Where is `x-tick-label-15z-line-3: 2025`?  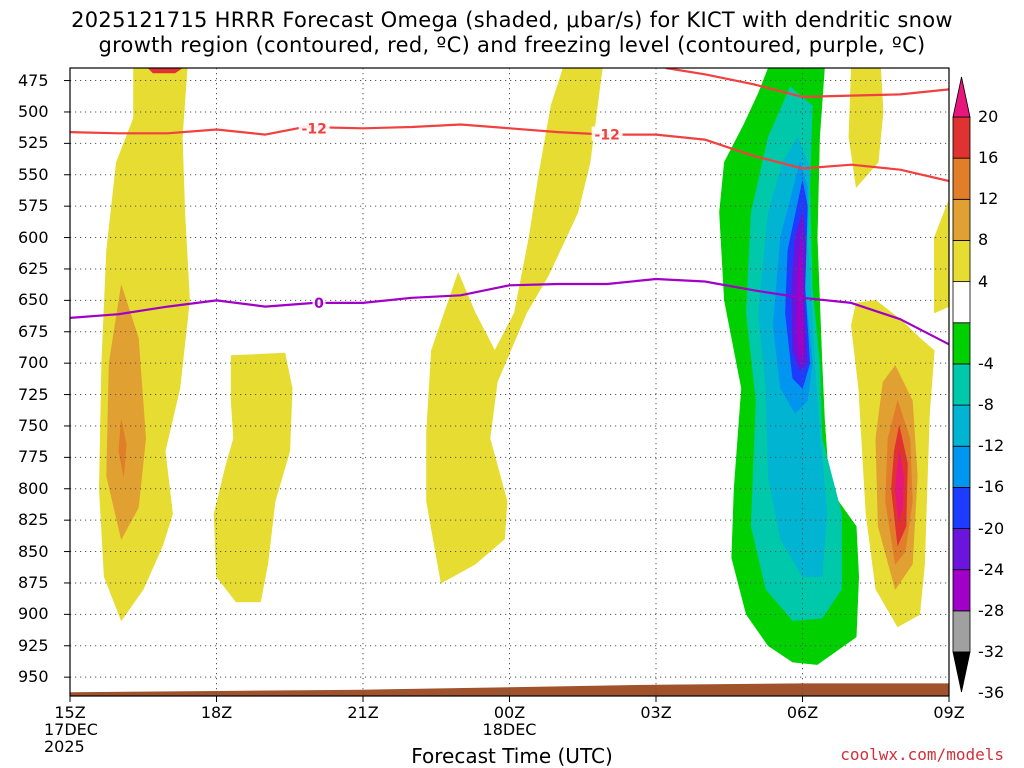
x-tick-label-15z-line-3: 2025 is located at coordinates (64, 746).